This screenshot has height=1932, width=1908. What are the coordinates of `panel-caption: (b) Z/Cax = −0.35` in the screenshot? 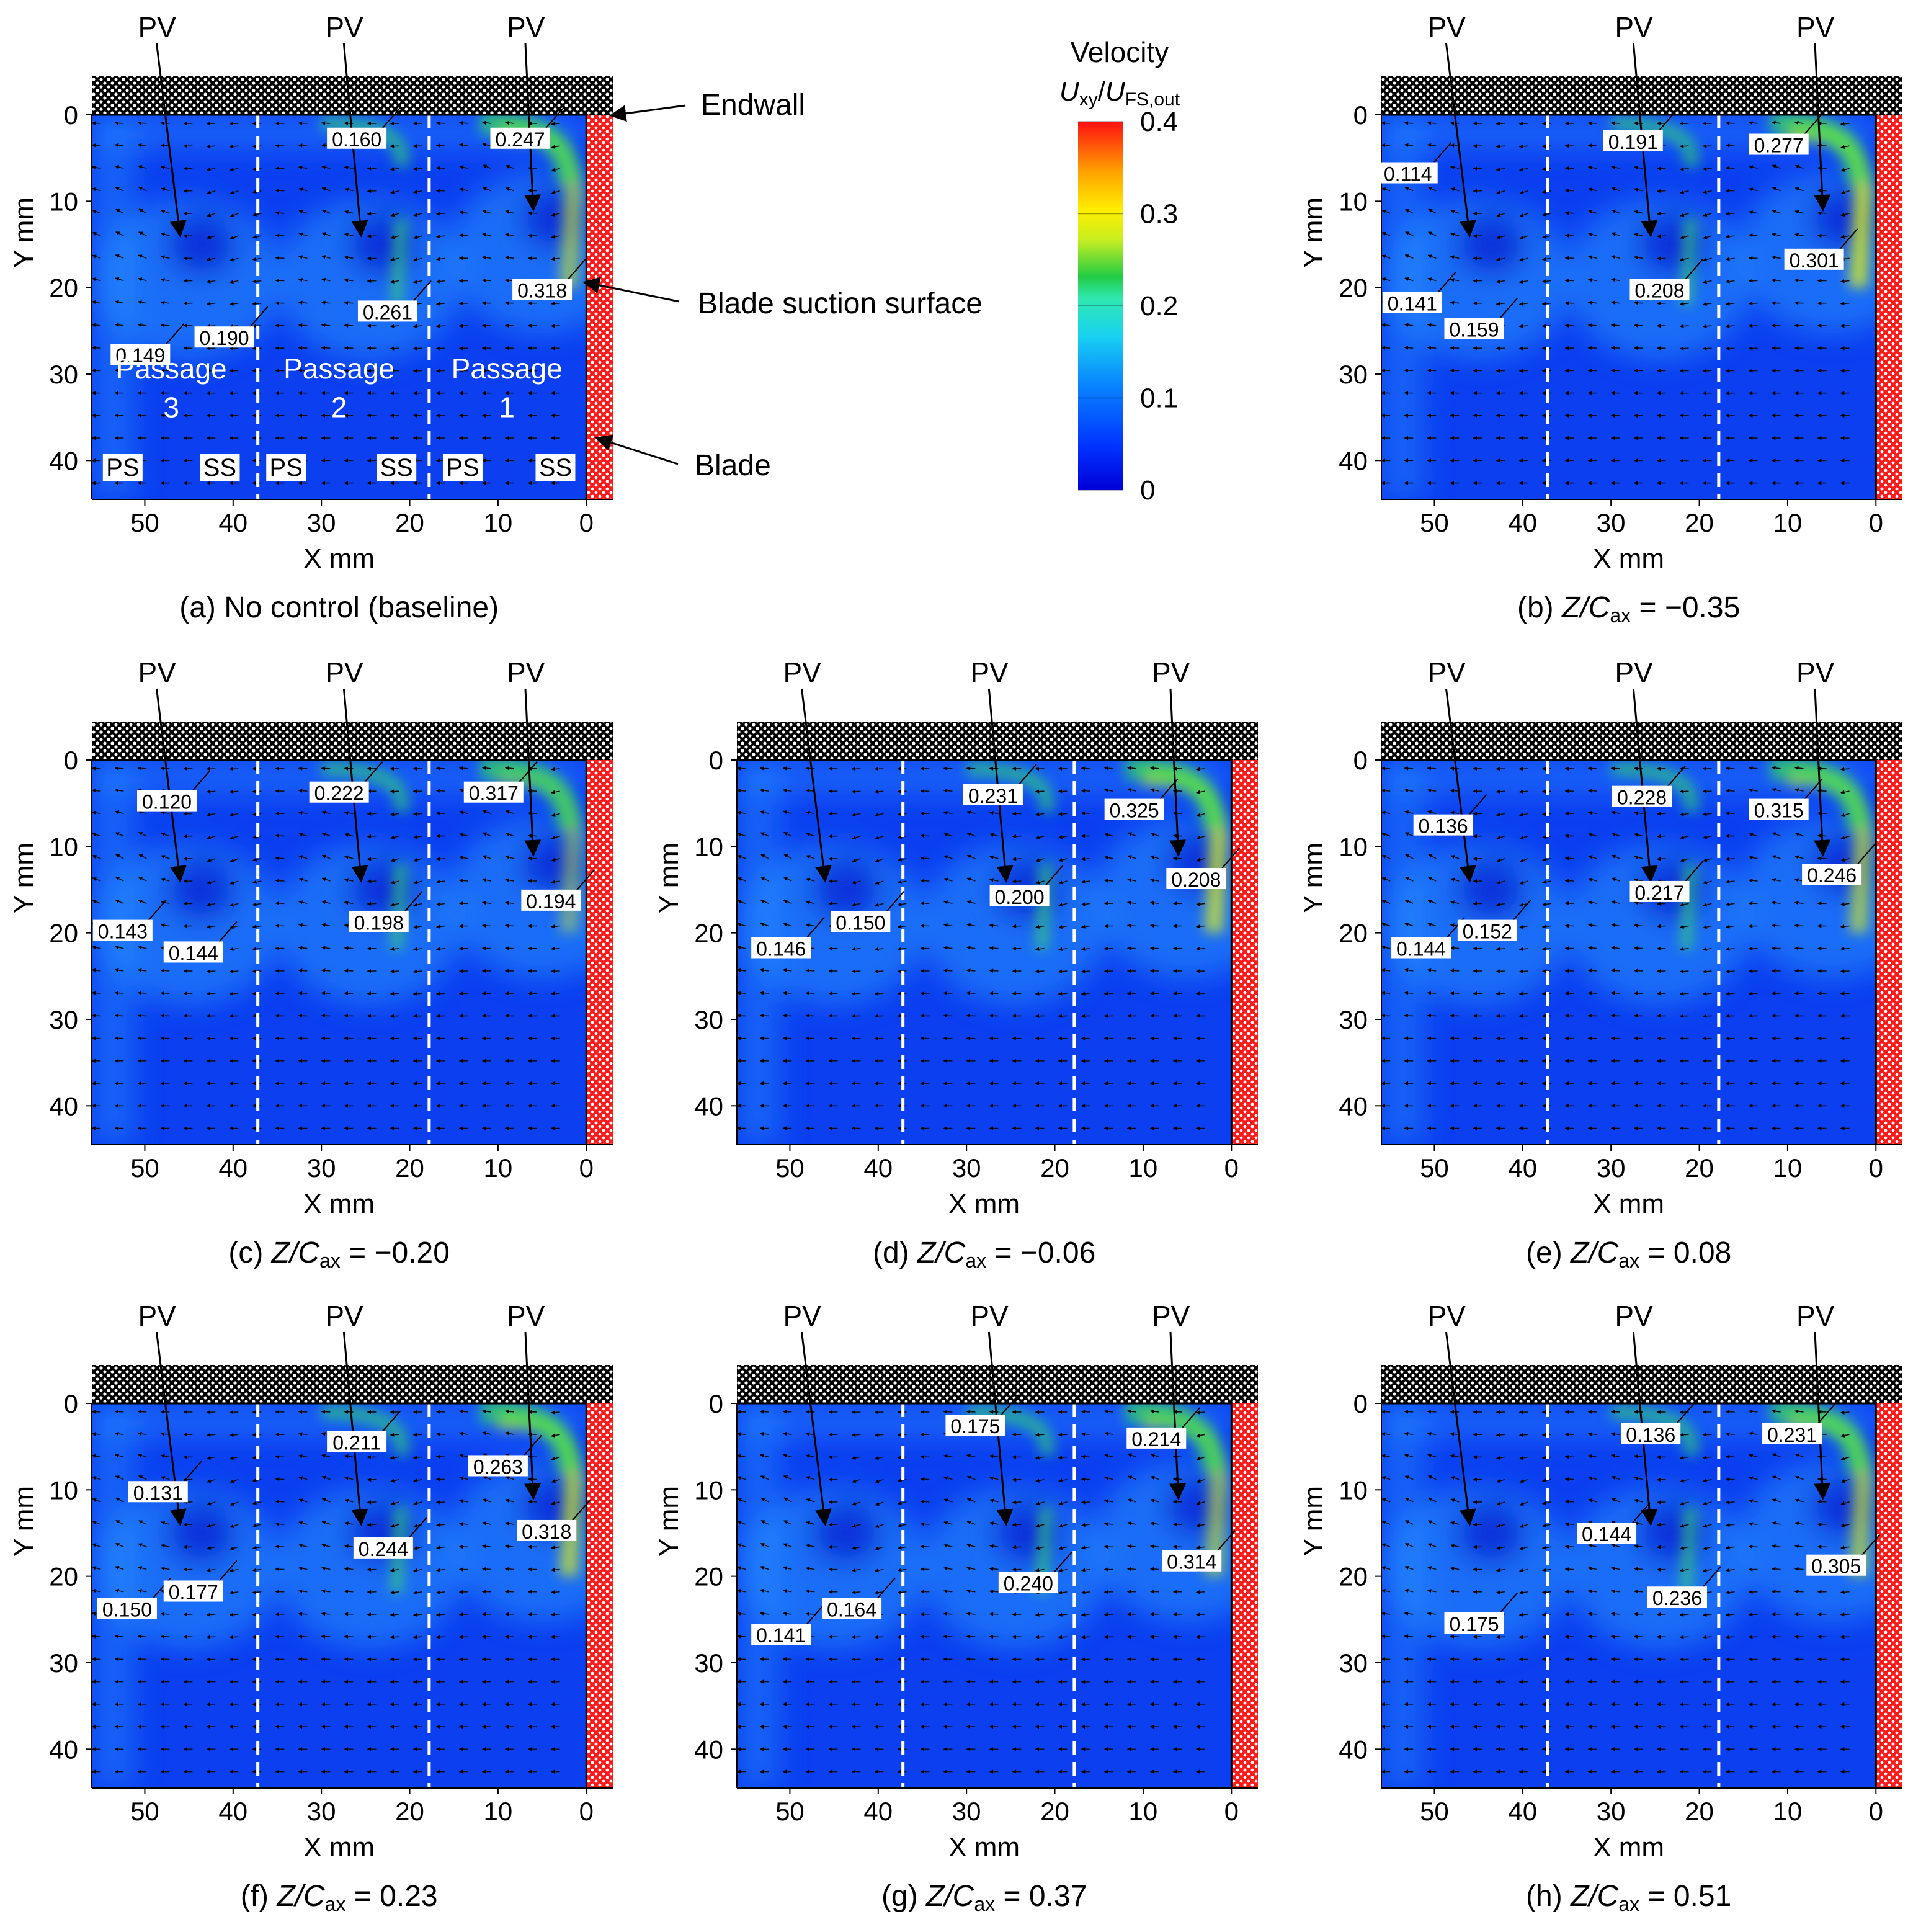 It's located at (1629, 609).